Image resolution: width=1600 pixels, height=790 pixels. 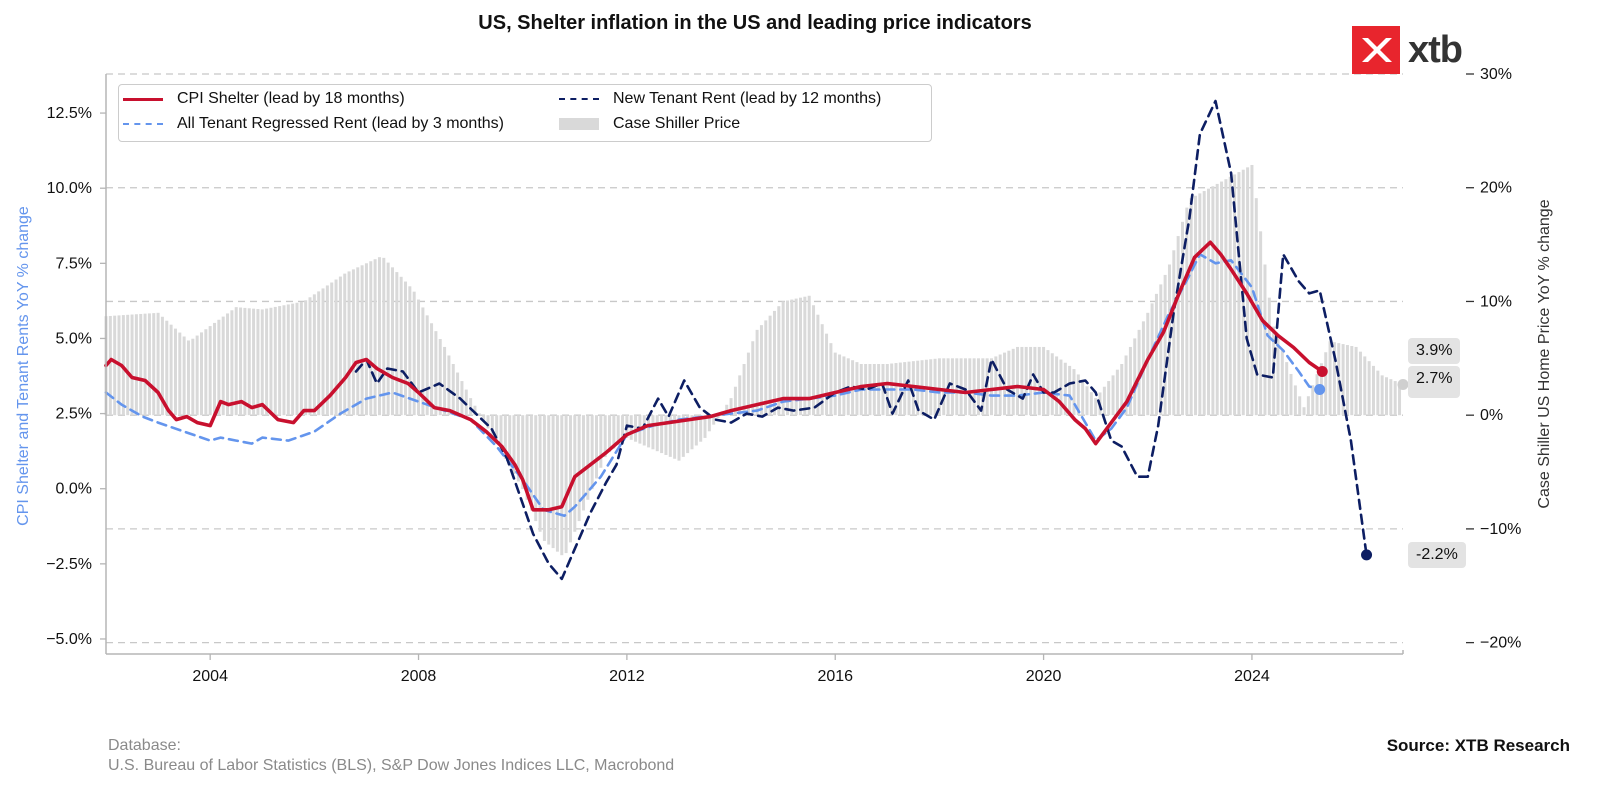 I want to click on y-right-tick-label: −20%, so click(x=1500, y=643).